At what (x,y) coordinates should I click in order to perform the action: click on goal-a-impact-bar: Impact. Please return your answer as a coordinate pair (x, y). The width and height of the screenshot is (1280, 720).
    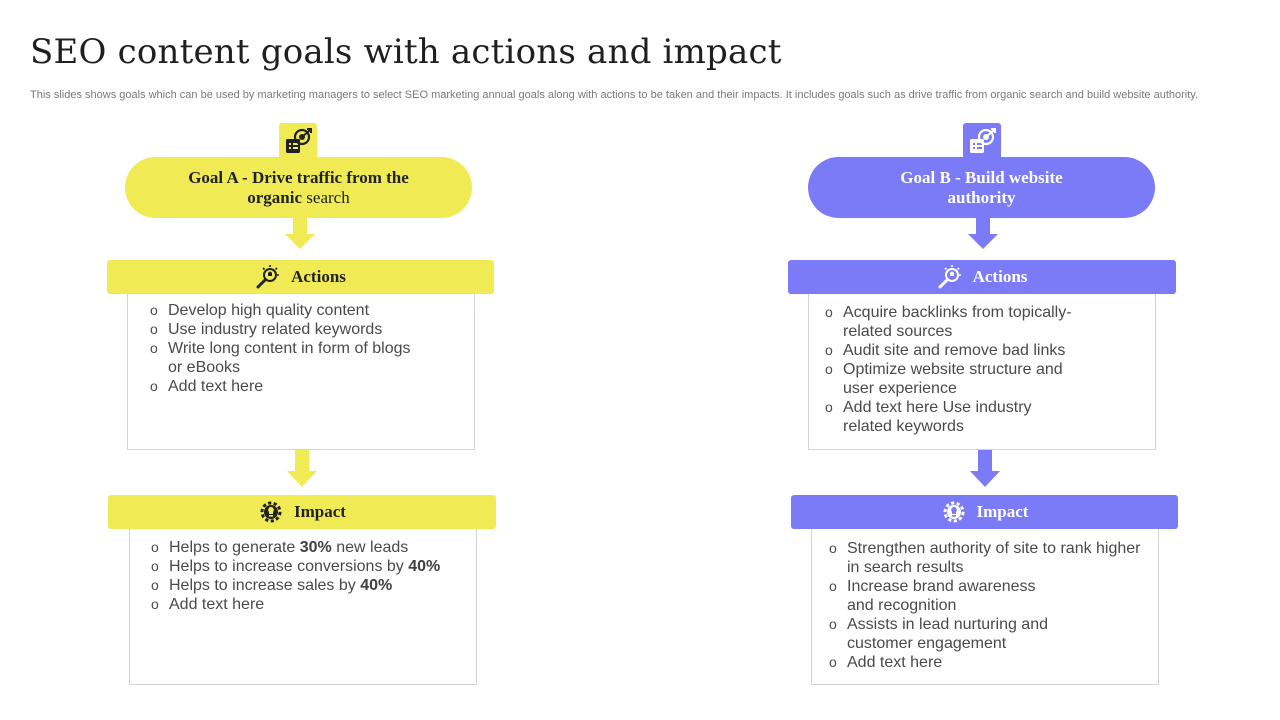
    Looking at the image, I should click on (302, 512).